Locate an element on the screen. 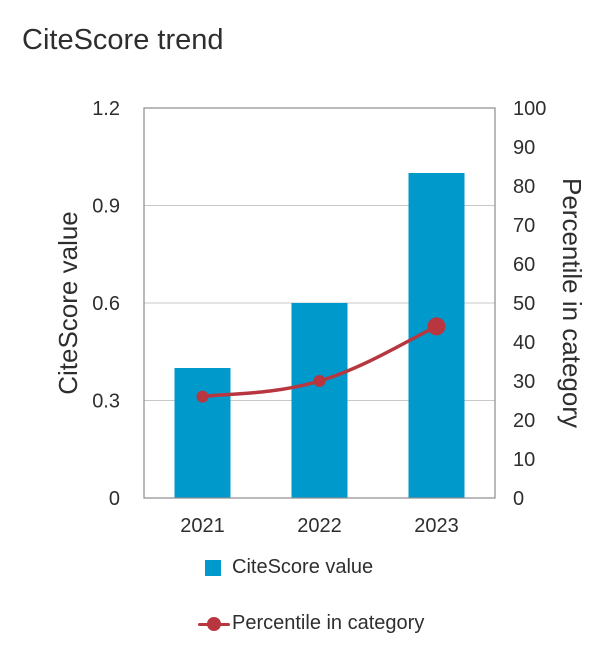 This screenshot has width=607, height=664. percentile-point-2021 is located at coordinates (202, 396).